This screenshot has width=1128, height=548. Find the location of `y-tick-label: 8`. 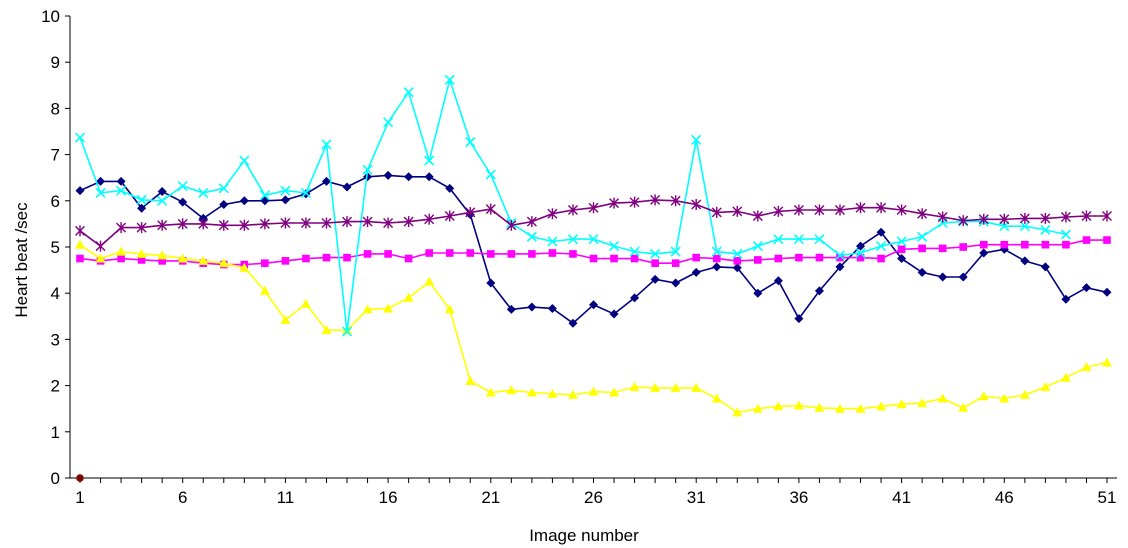

y-tick-label: 8 is located at coordinates (55, 108).